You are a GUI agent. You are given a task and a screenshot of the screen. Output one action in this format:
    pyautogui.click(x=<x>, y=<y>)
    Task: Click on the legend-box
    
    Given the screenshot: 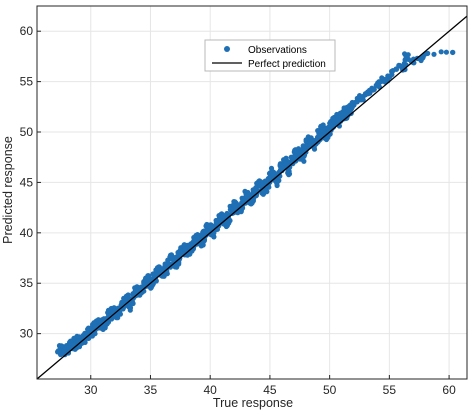 What is the action you would take?
    pyautogui.click(x=270, y=55)
    